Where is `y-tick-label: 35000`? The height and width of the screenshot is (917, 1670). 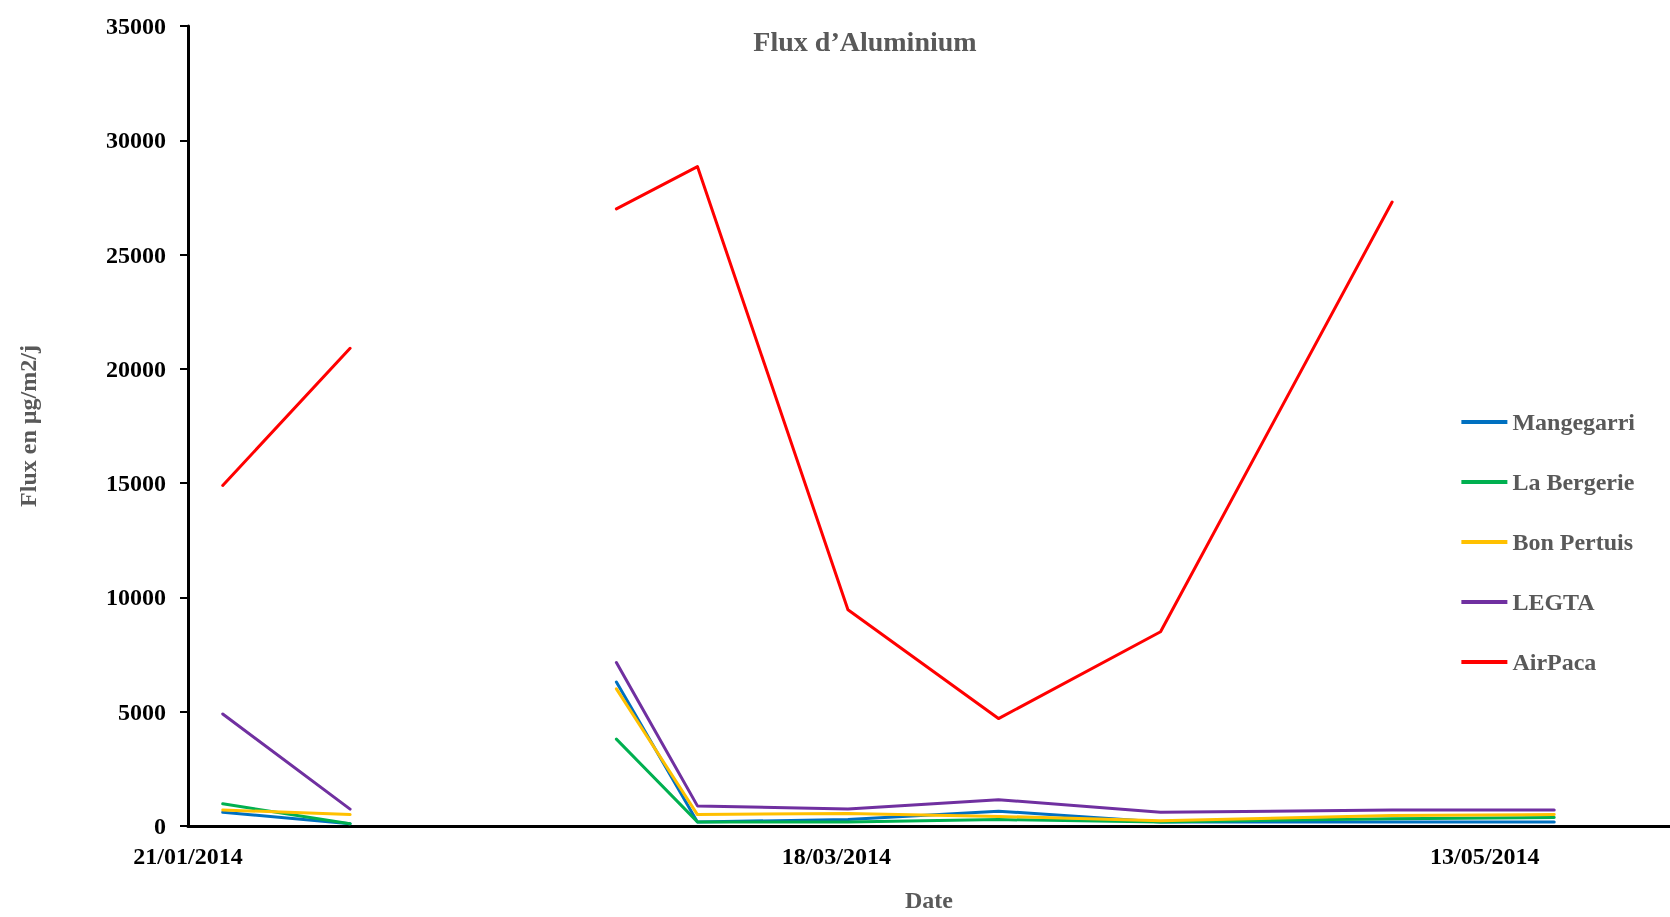 y-tick-label: 35000 is located at coordinates (136, 26).